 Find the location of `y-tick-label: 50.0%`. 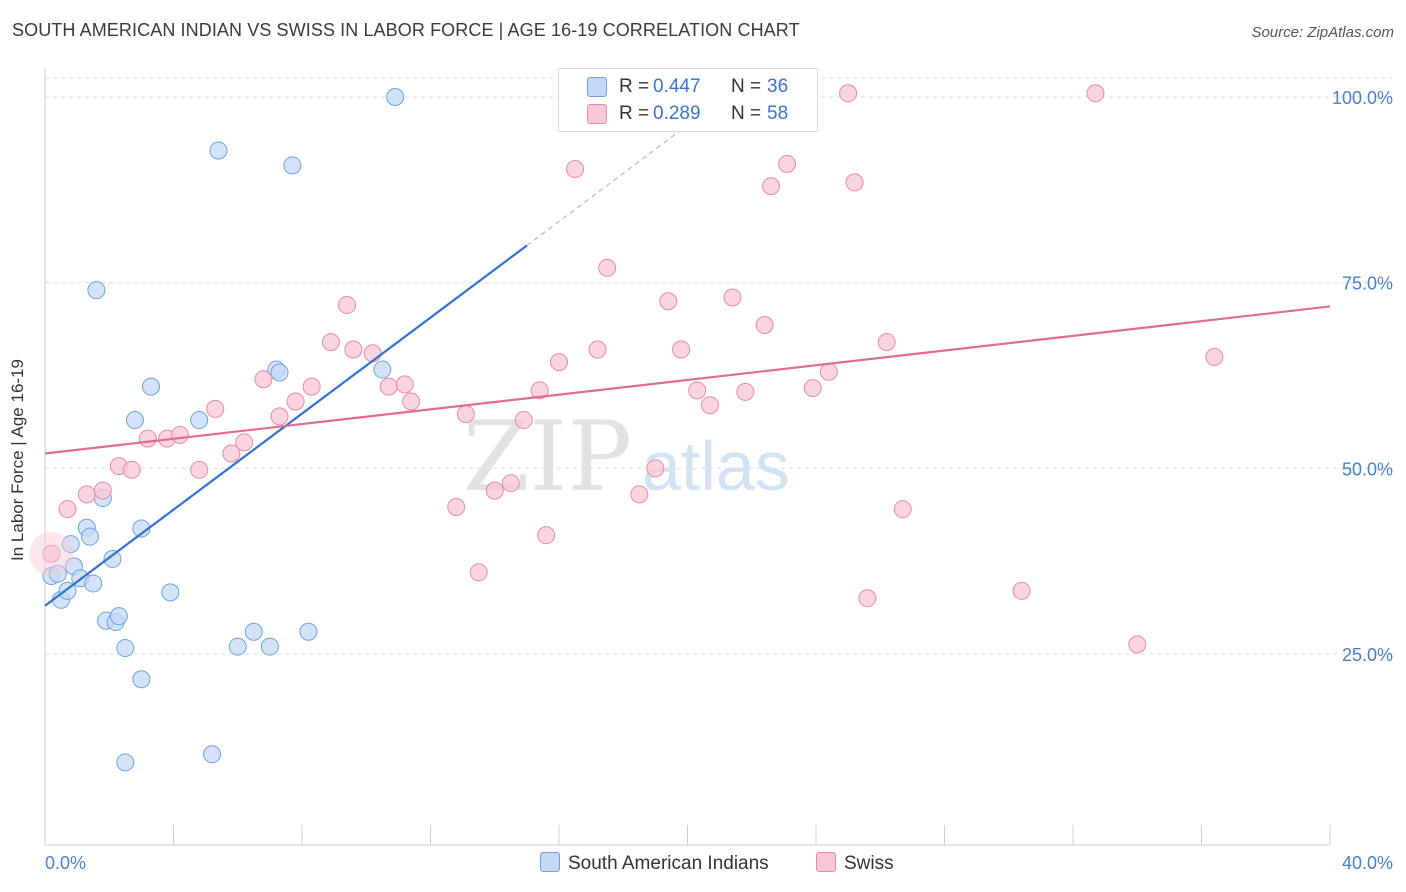

y-tick-label: 50.0% is located at coordinates (1367, 469).